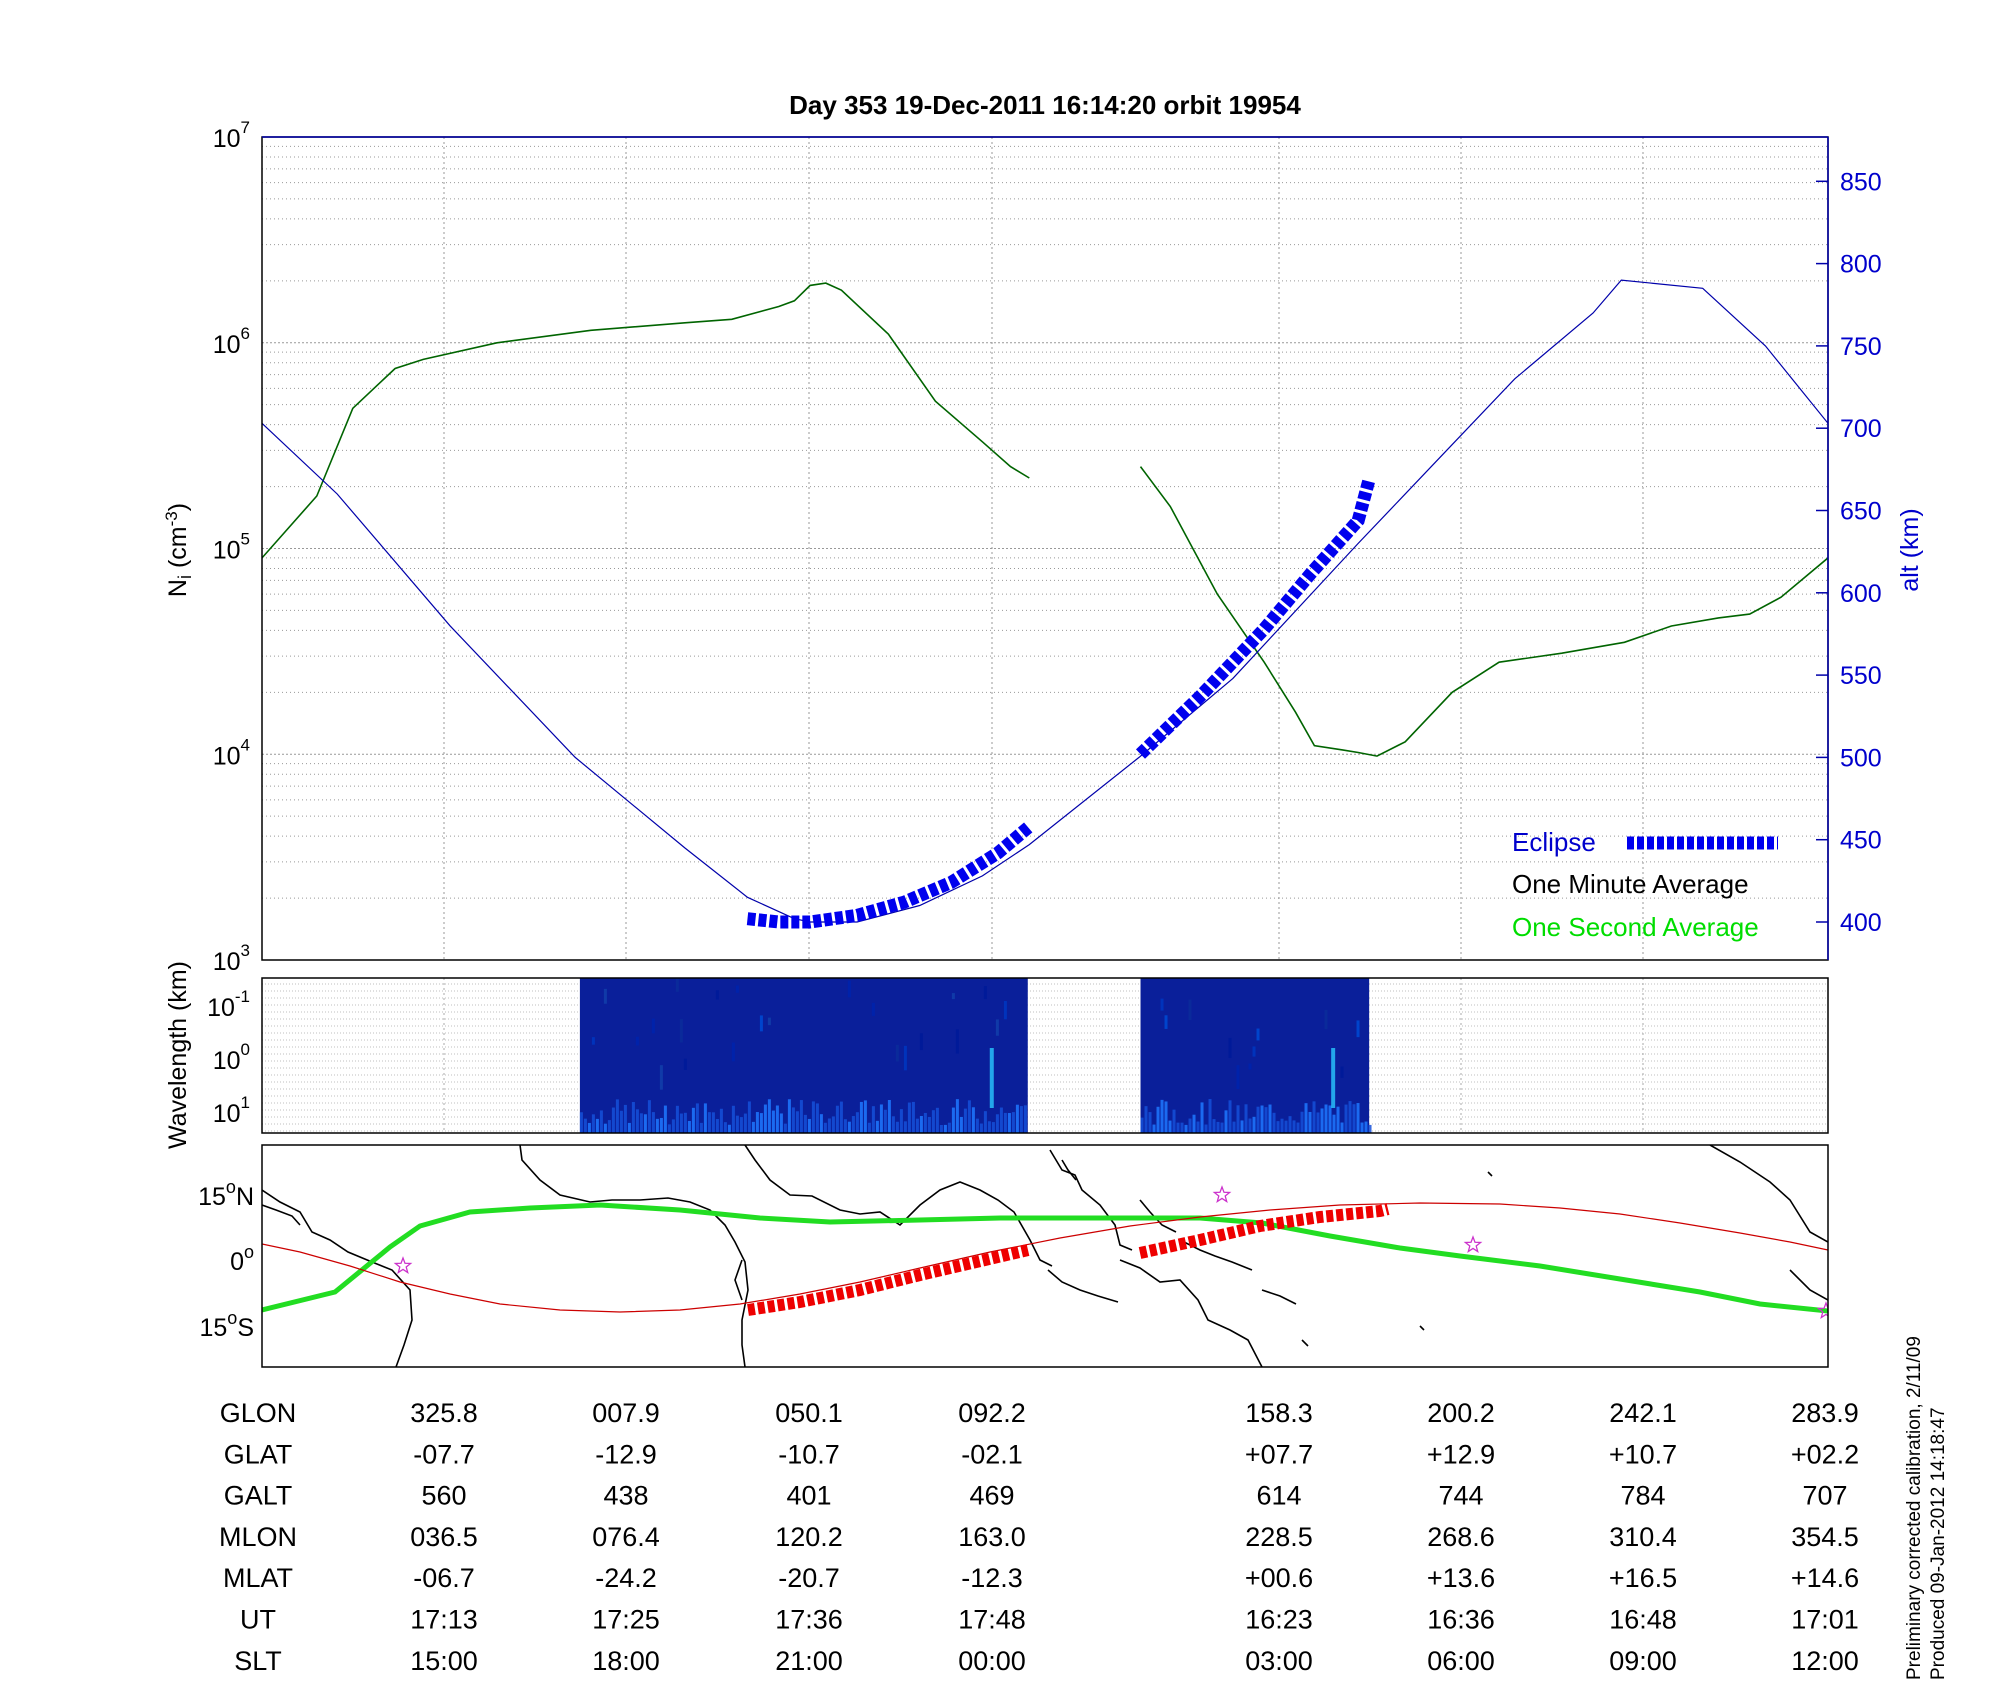  Describe the element at coordinates (991, 1496) in the screenshot. I see `table-cell: 469` at that location.